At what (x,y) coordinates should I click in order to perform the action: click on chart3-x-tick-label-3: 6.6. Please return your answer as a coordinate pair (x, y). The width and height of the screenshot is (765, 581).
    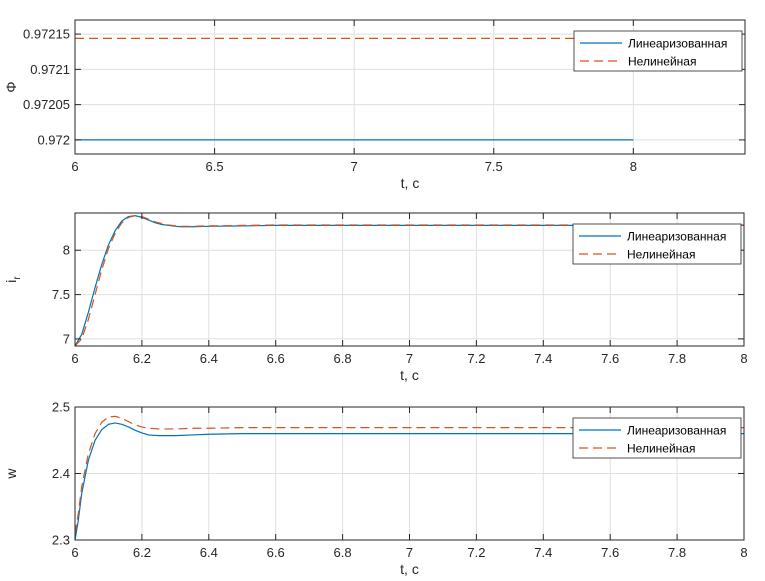
    Looking at the image, I should click on (276, 552).